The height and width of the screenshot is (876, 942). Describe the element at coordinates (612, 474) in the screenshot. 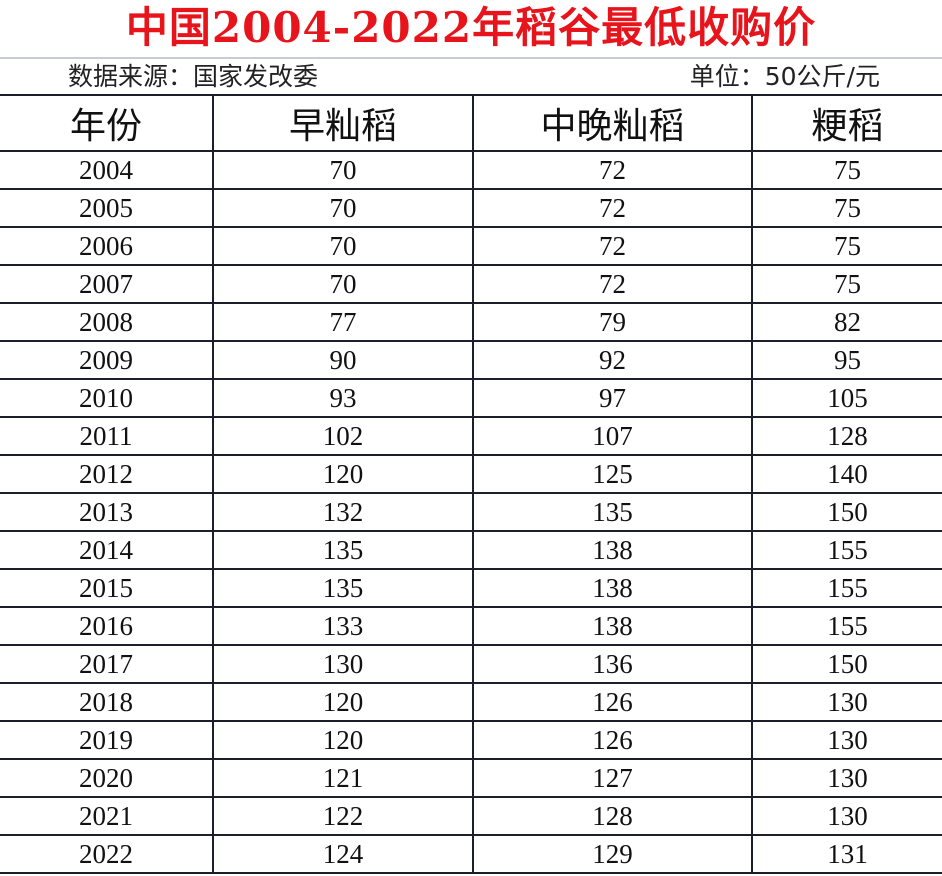

I see `cell-mid-late-indica: 125` at that location.